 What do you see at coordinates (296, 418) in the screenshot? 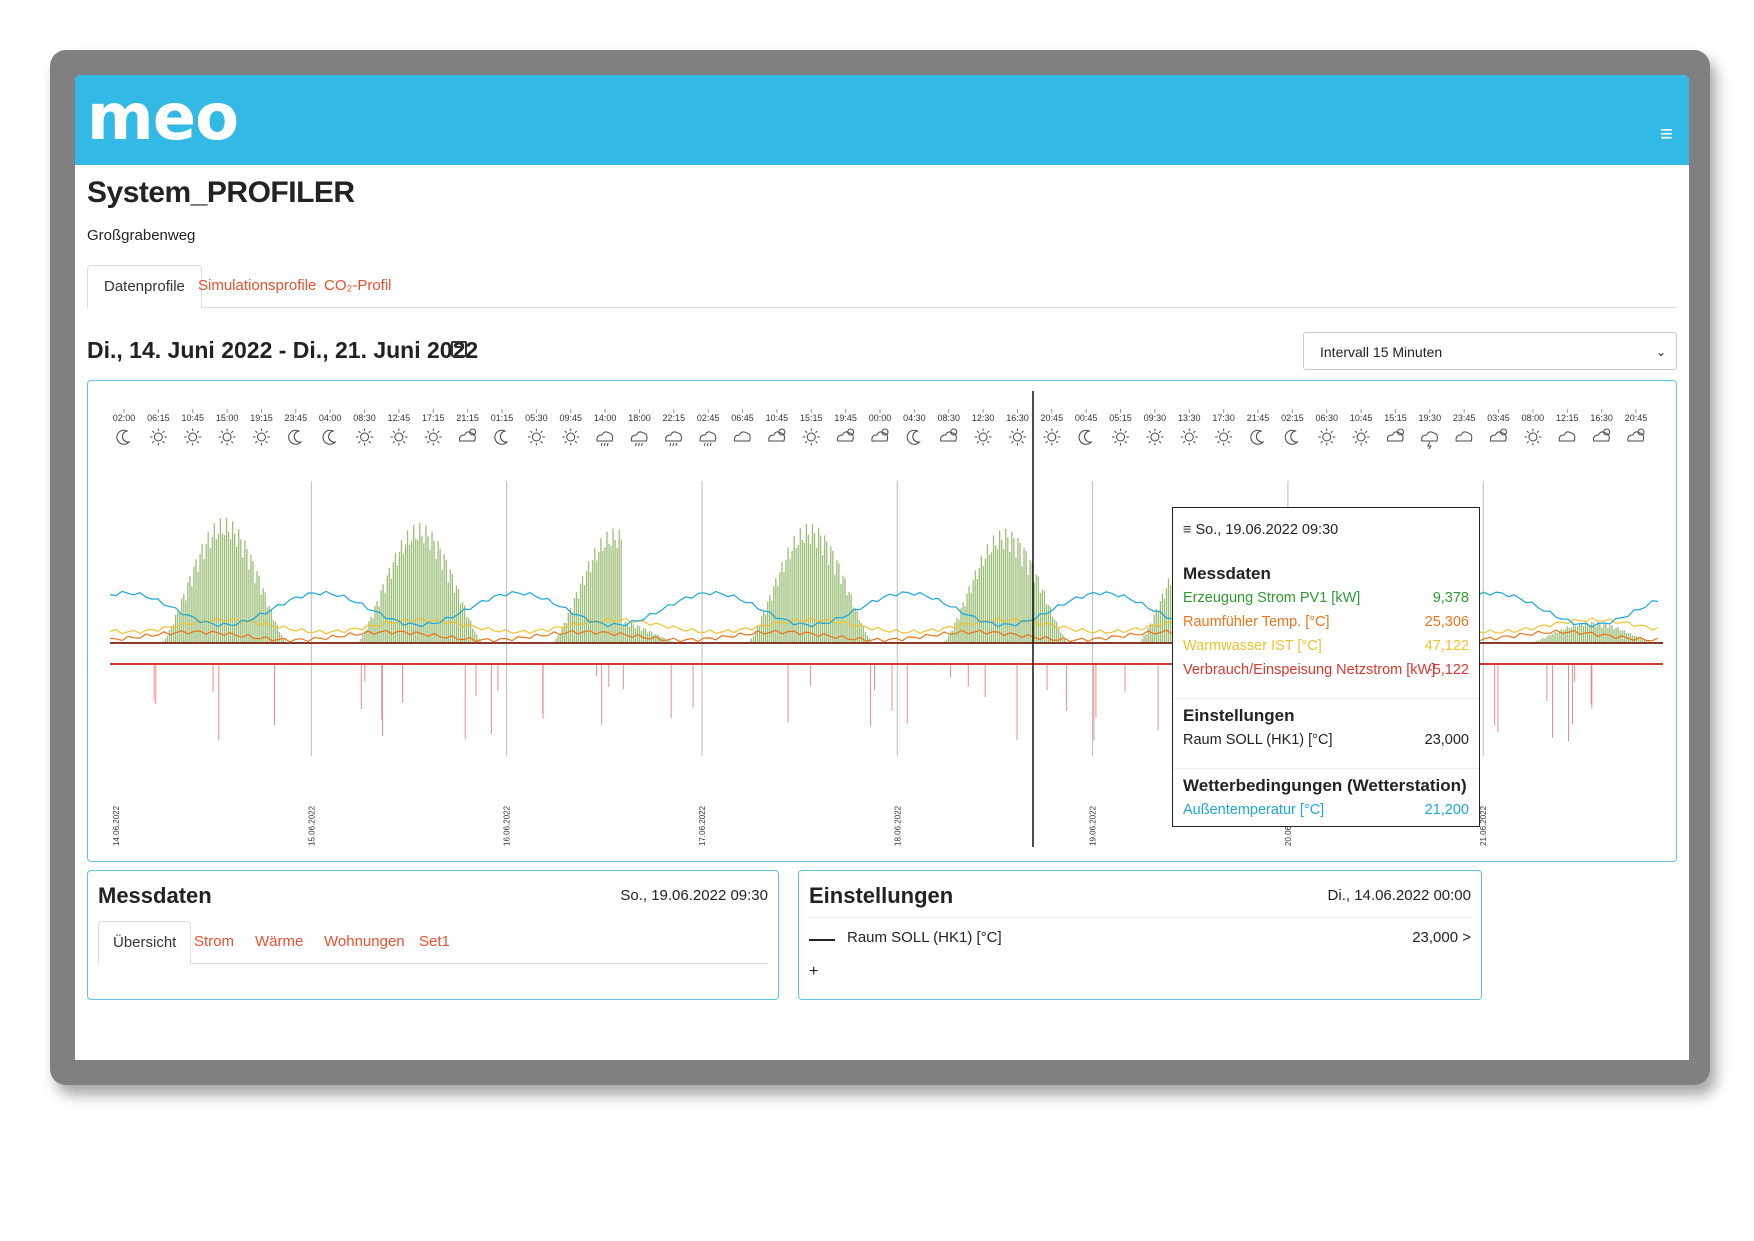
I see `time-tick-label: 23:45` at bounding box center [296, 418].